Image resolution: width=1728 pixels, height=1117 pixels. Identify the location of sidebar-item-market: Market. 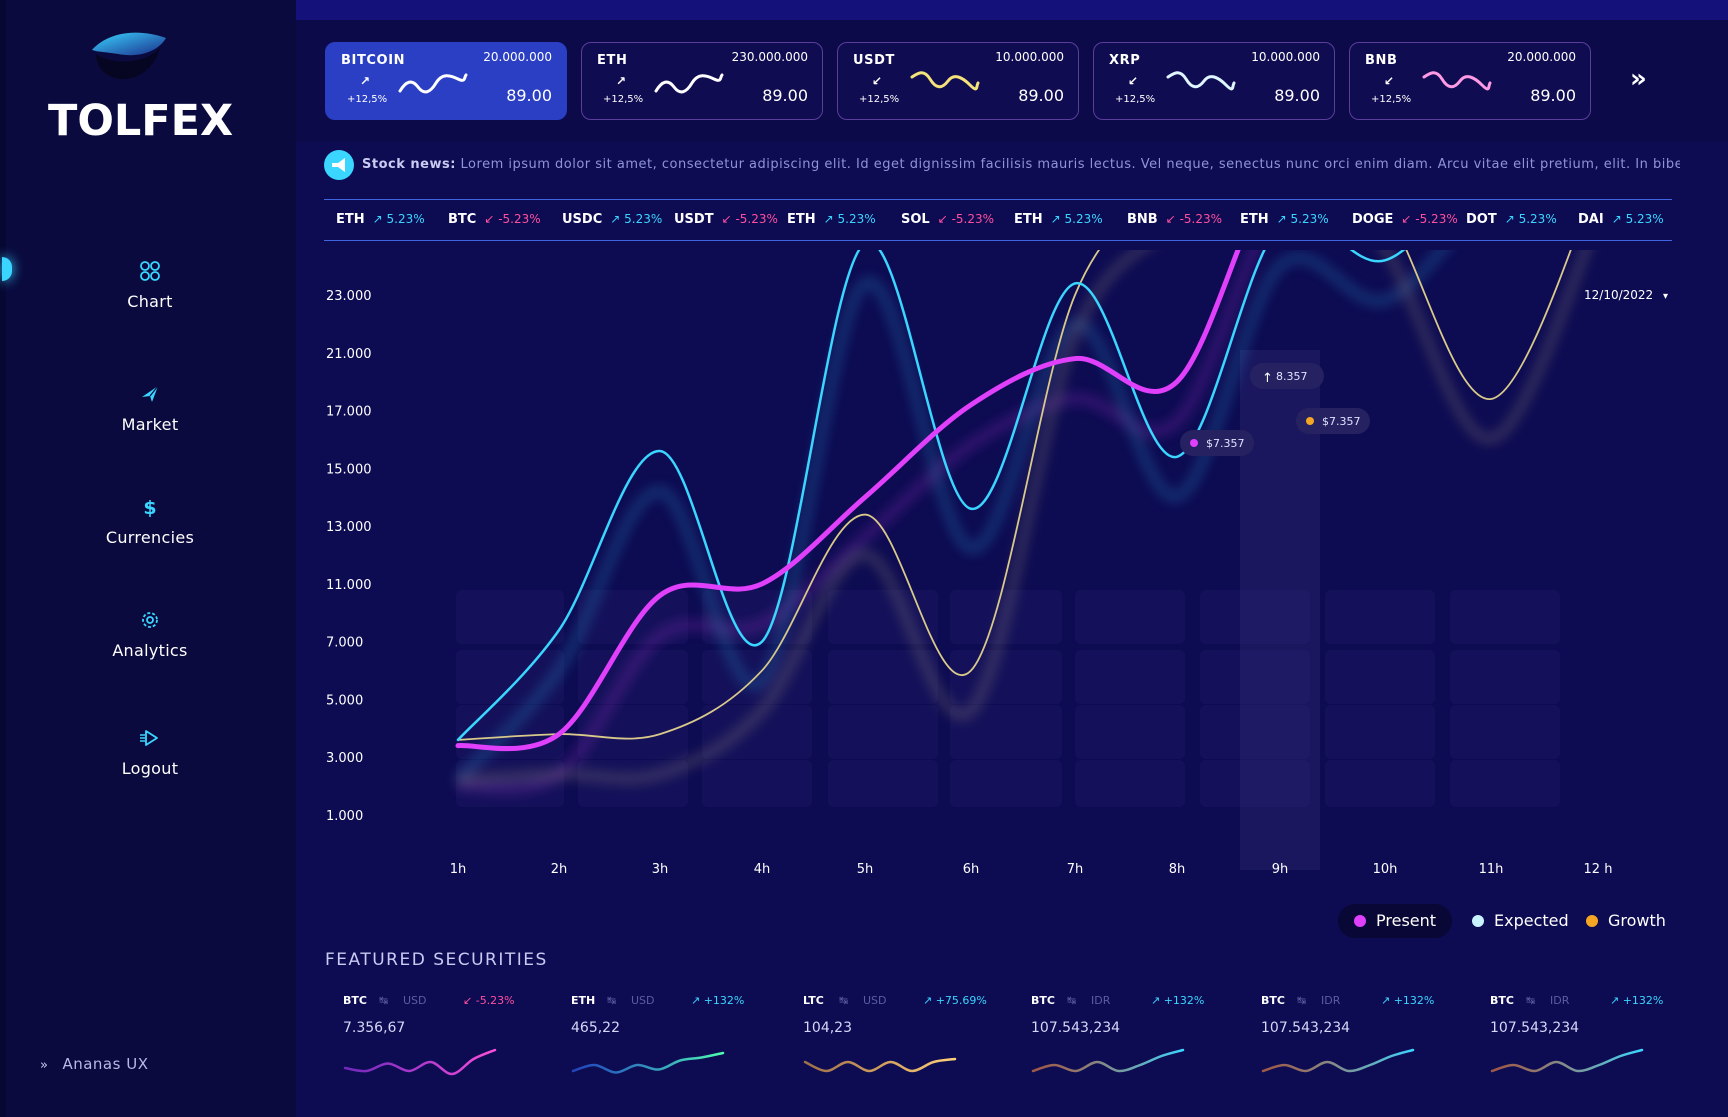
(150, 407).